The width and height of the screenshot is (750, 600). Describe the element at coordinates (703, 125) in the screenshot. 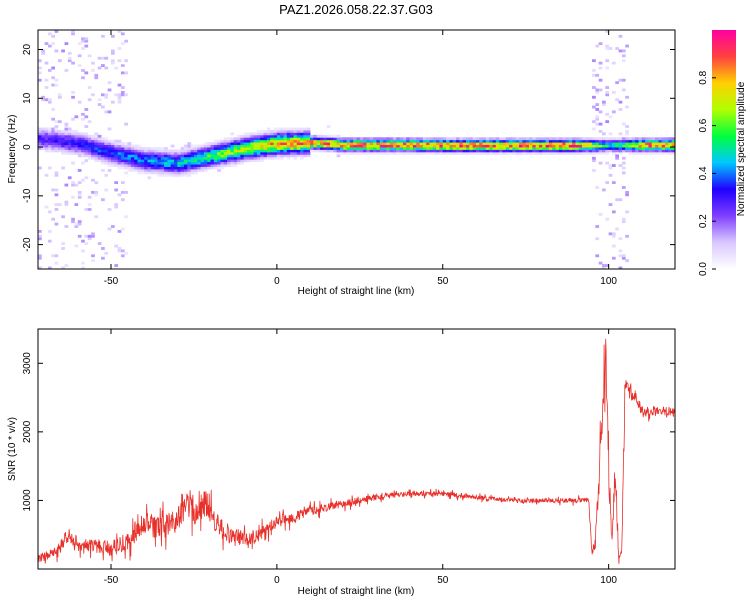

I see `colorbar-tick-label: 0.6` at that location.